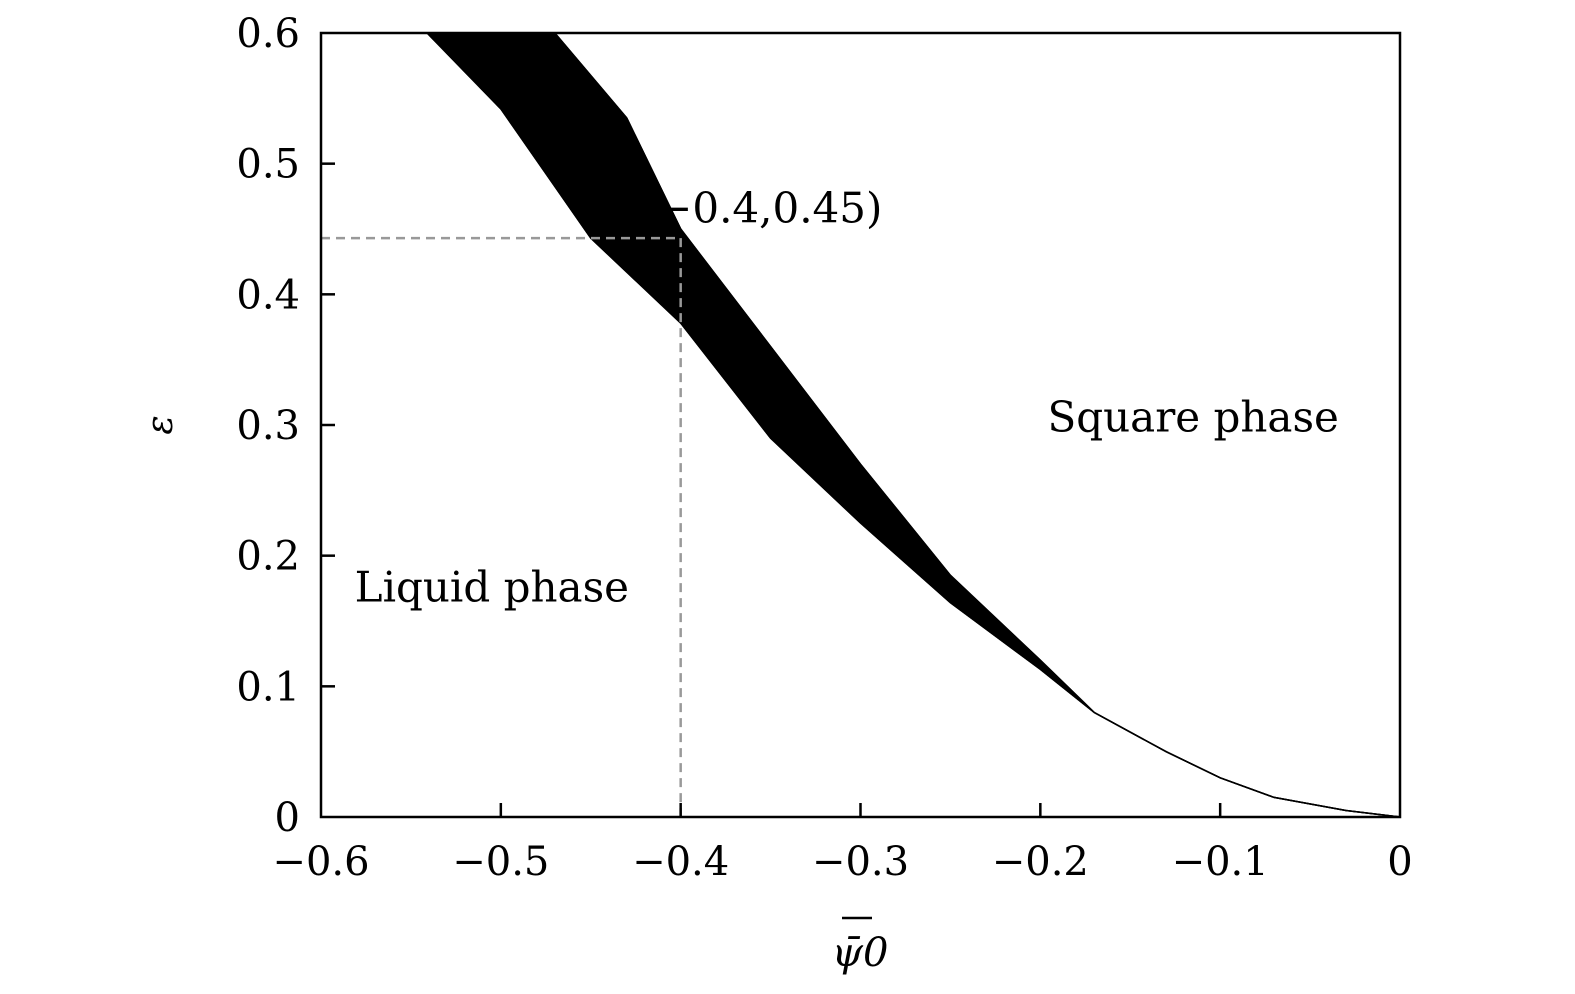 Image resolution: width=1575 pixels, height=994 pixels. I want to click on y-tick-label: 0.5, so click(268, 165).